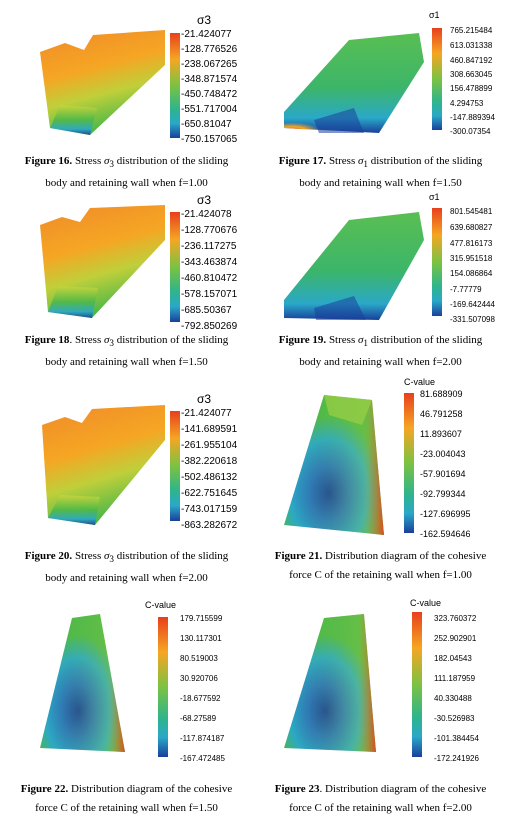 The height and width of the screenshot is (824, 507). Describe the element at coordinates (472, 319) in the screenshot. I see `legend-label: -331.507098` at that location.